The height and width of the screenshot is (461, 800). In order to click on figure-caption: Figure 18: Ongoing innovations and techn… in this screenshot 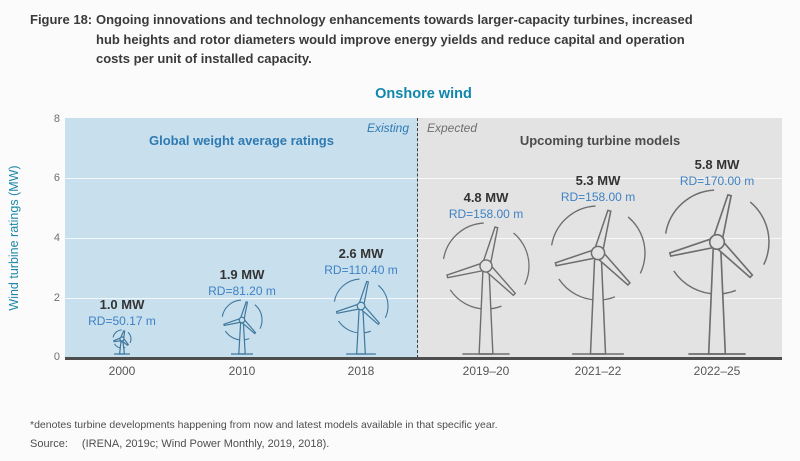, I will do `click(400, 39)`.